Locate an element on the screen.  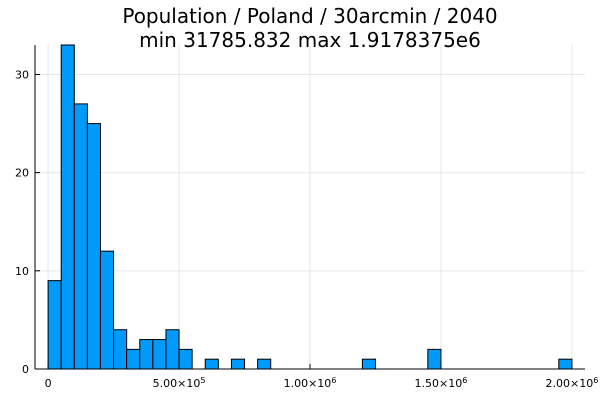
y-tick-label-2: 20 is located at coordinates (22, 173).